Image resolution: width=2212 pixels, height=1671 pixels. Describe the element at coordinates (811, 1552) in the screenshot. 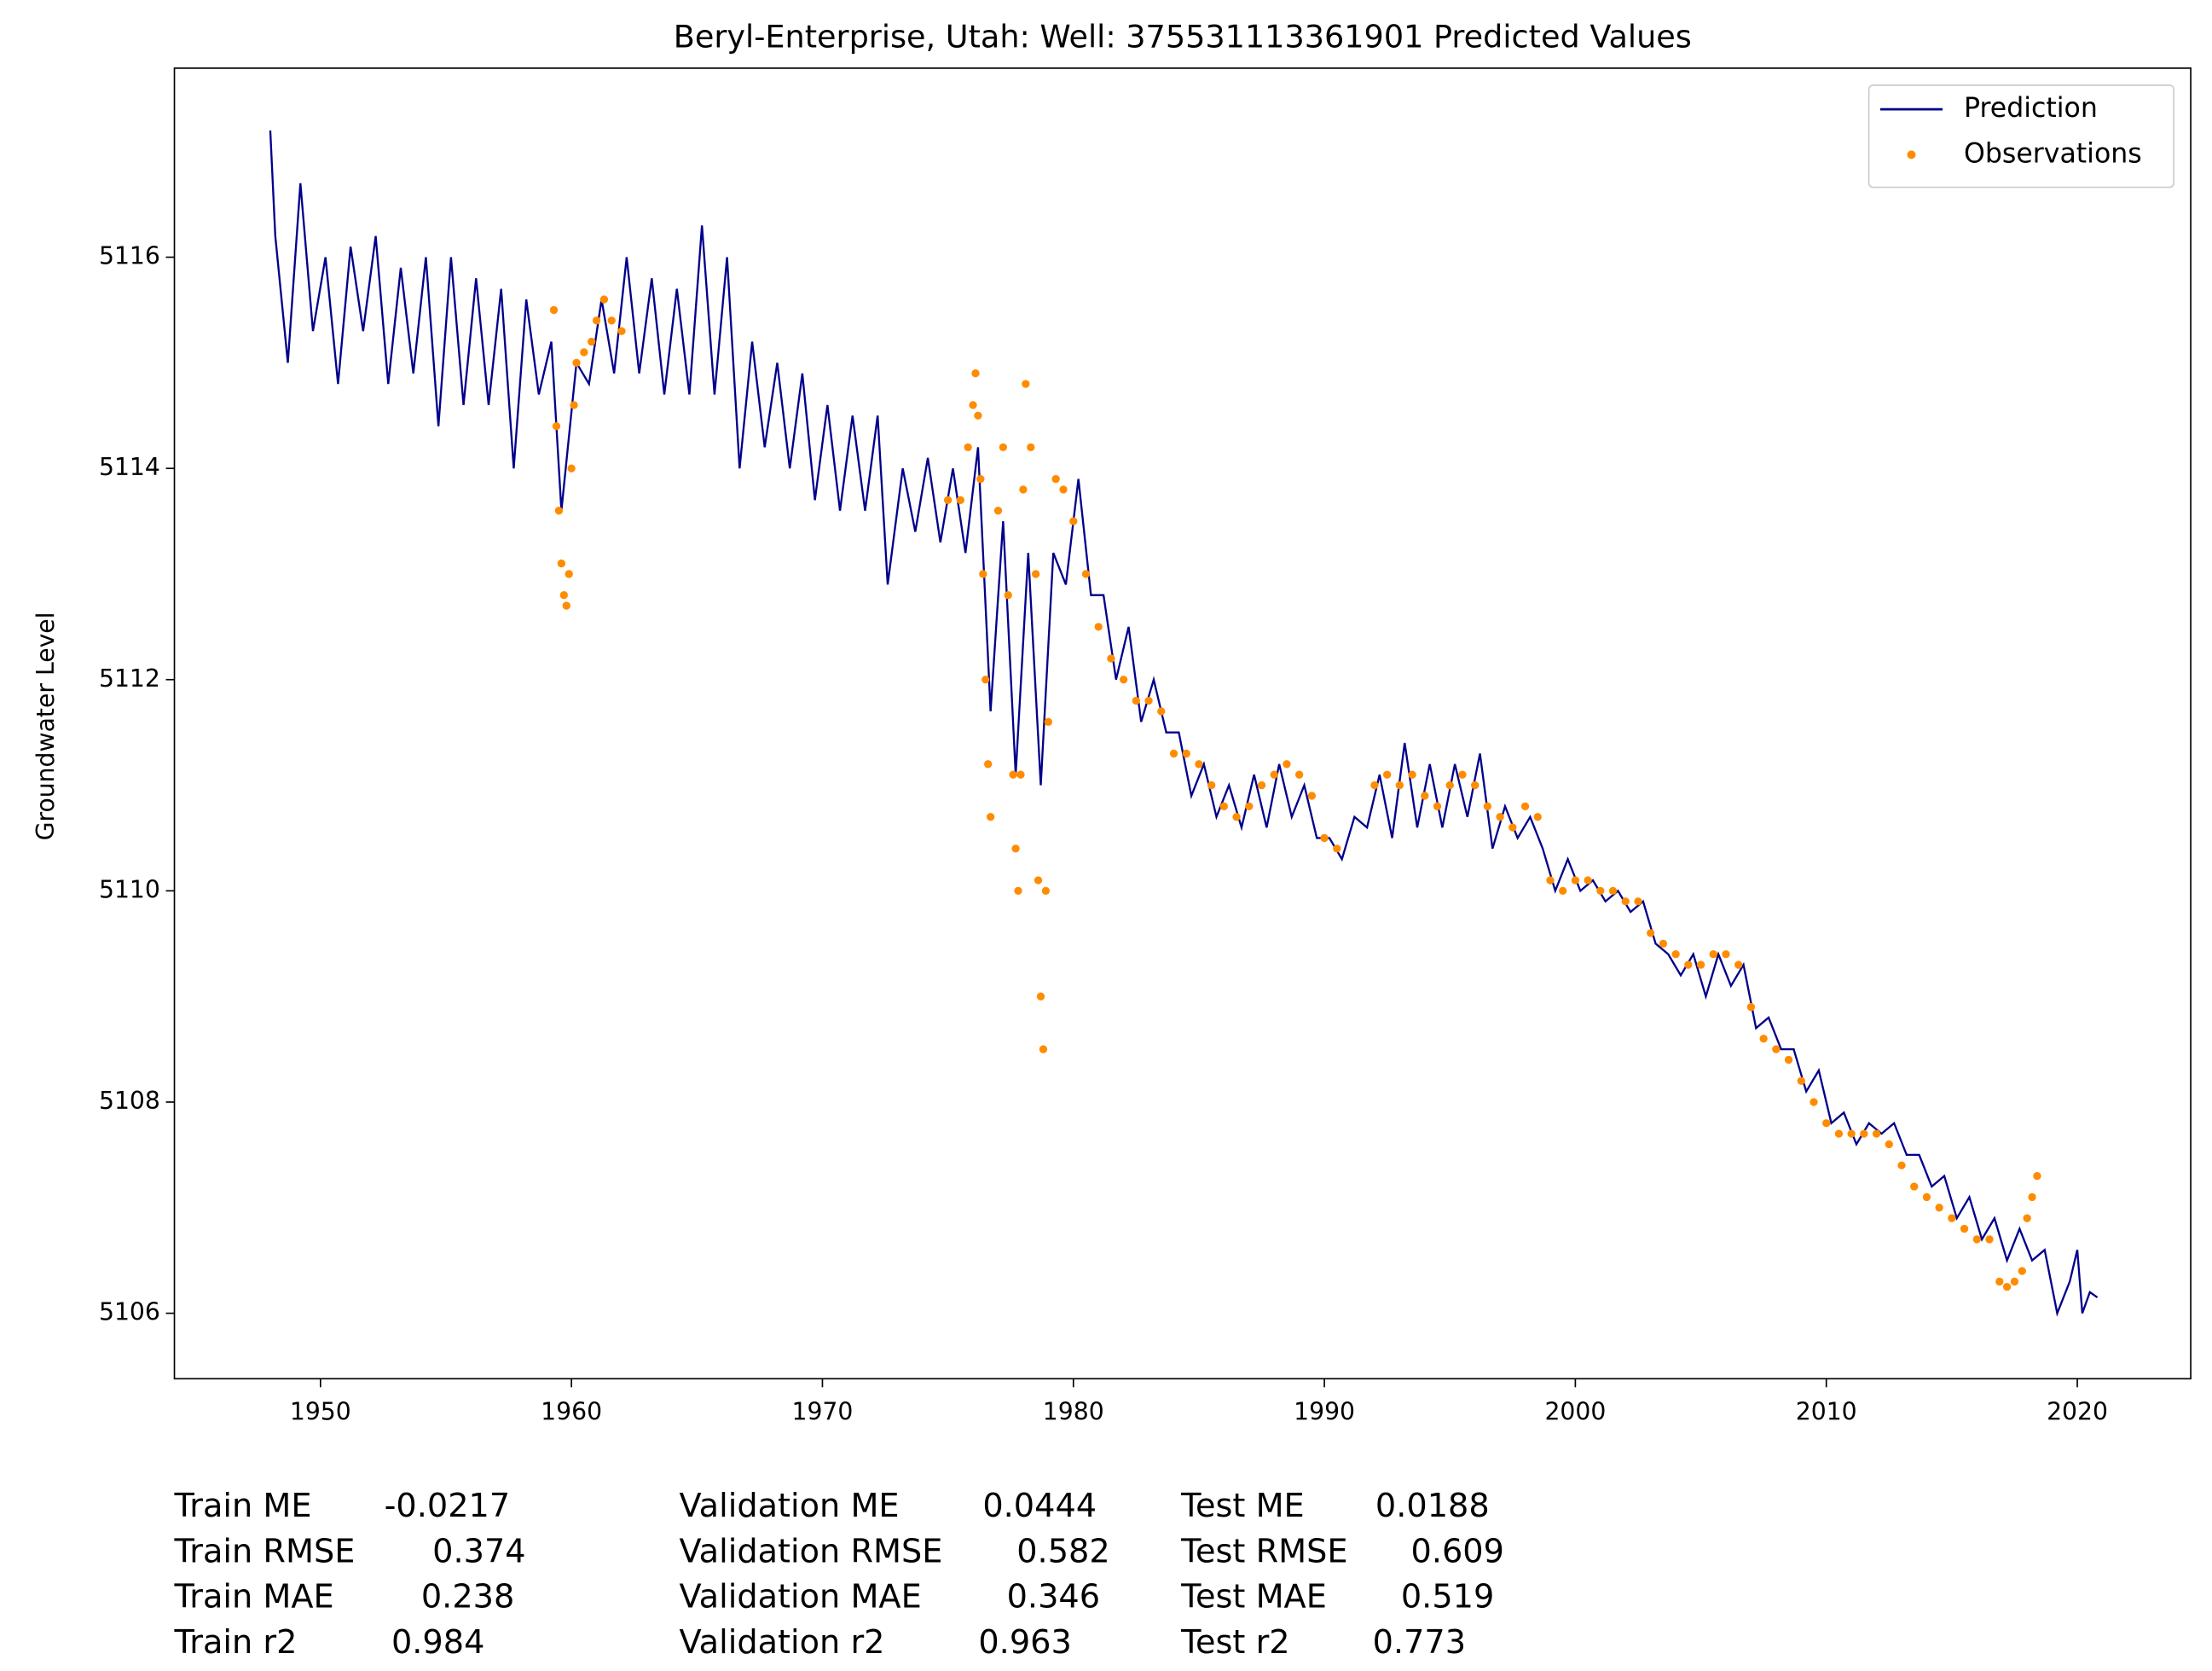

I see `stat-label: Validation RMSE` at that location.